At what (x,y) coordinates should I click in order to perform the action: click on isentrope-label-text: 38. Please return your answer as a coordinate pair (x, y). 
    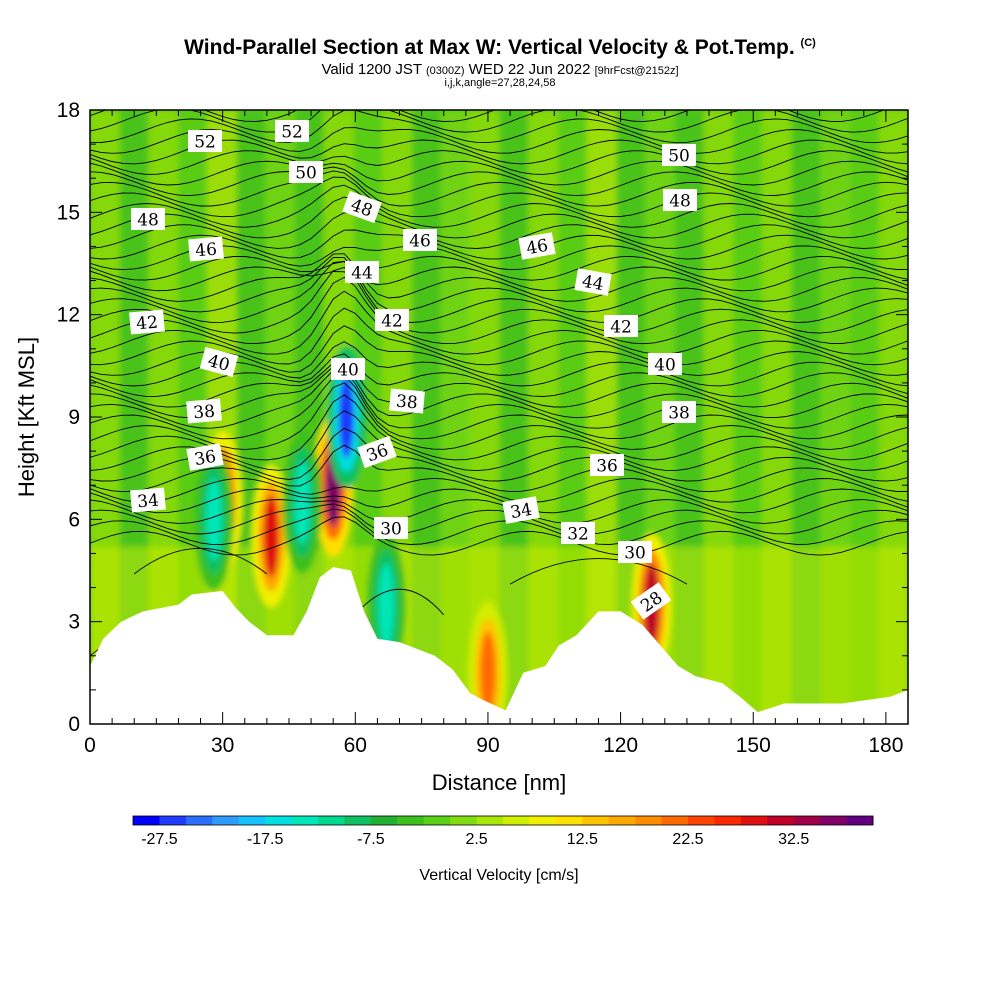
    Looking at the image, I should click on (203, 413).